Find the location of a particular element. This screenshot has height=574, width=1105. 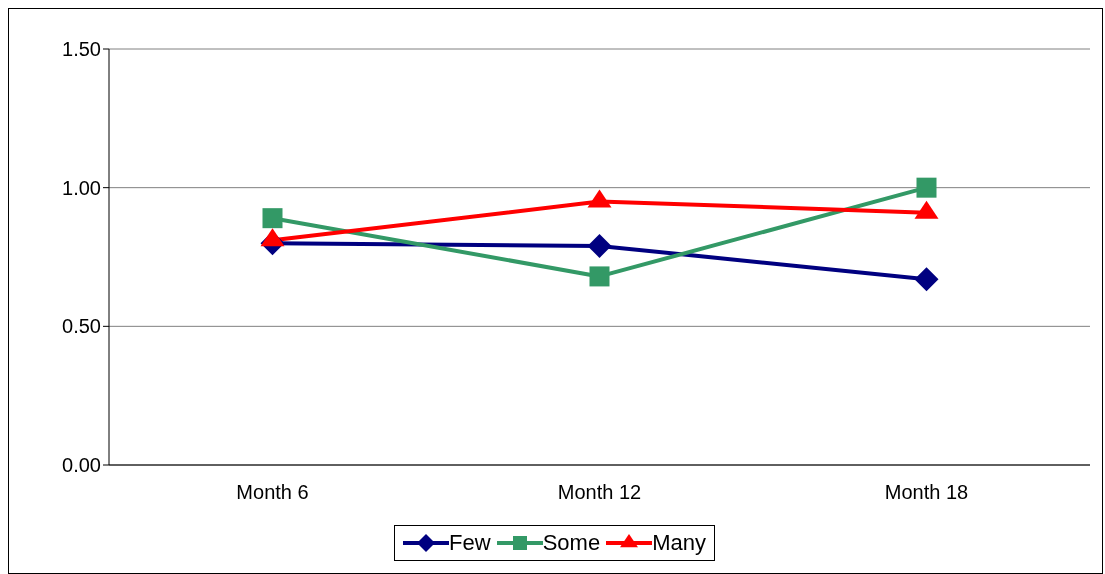

legend-label: Few is located at coordinates (470, 543).